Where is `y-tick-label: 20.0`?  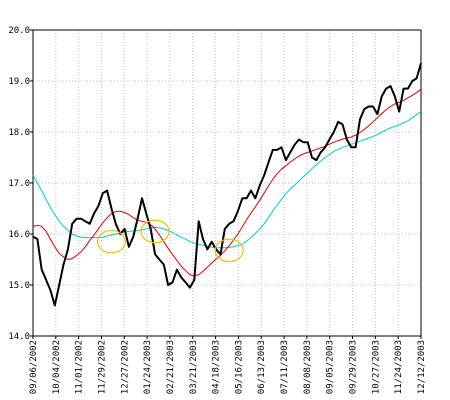
y-tick-label: 20.0 is located at coordinates (19, 31).